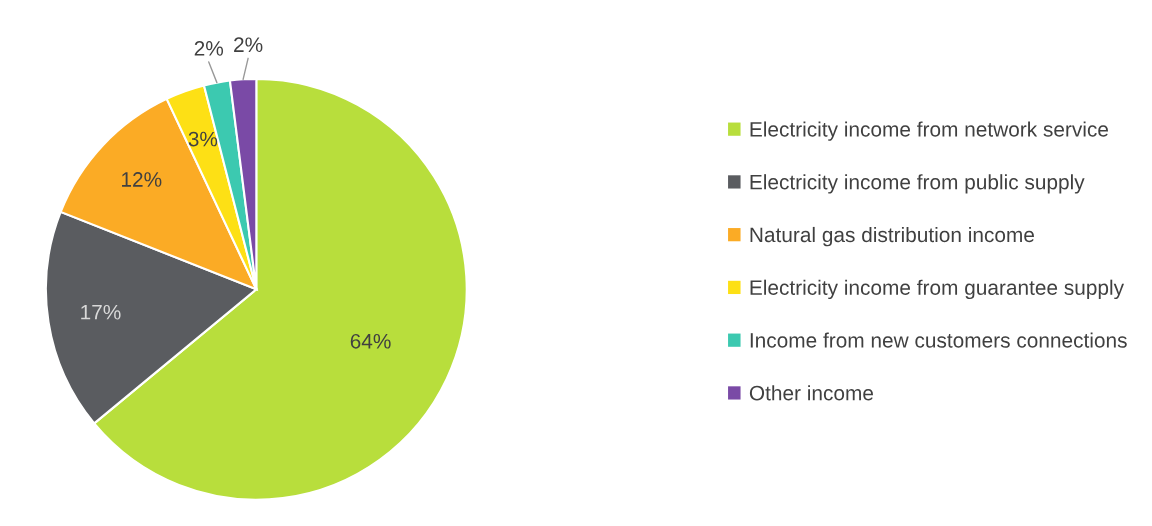 The image size is (1152, 526). What do you see at coordinates (938, 340) in the screenshot?
I see `legend-label: Income from new customers connections` at bounding box center [938, 340].